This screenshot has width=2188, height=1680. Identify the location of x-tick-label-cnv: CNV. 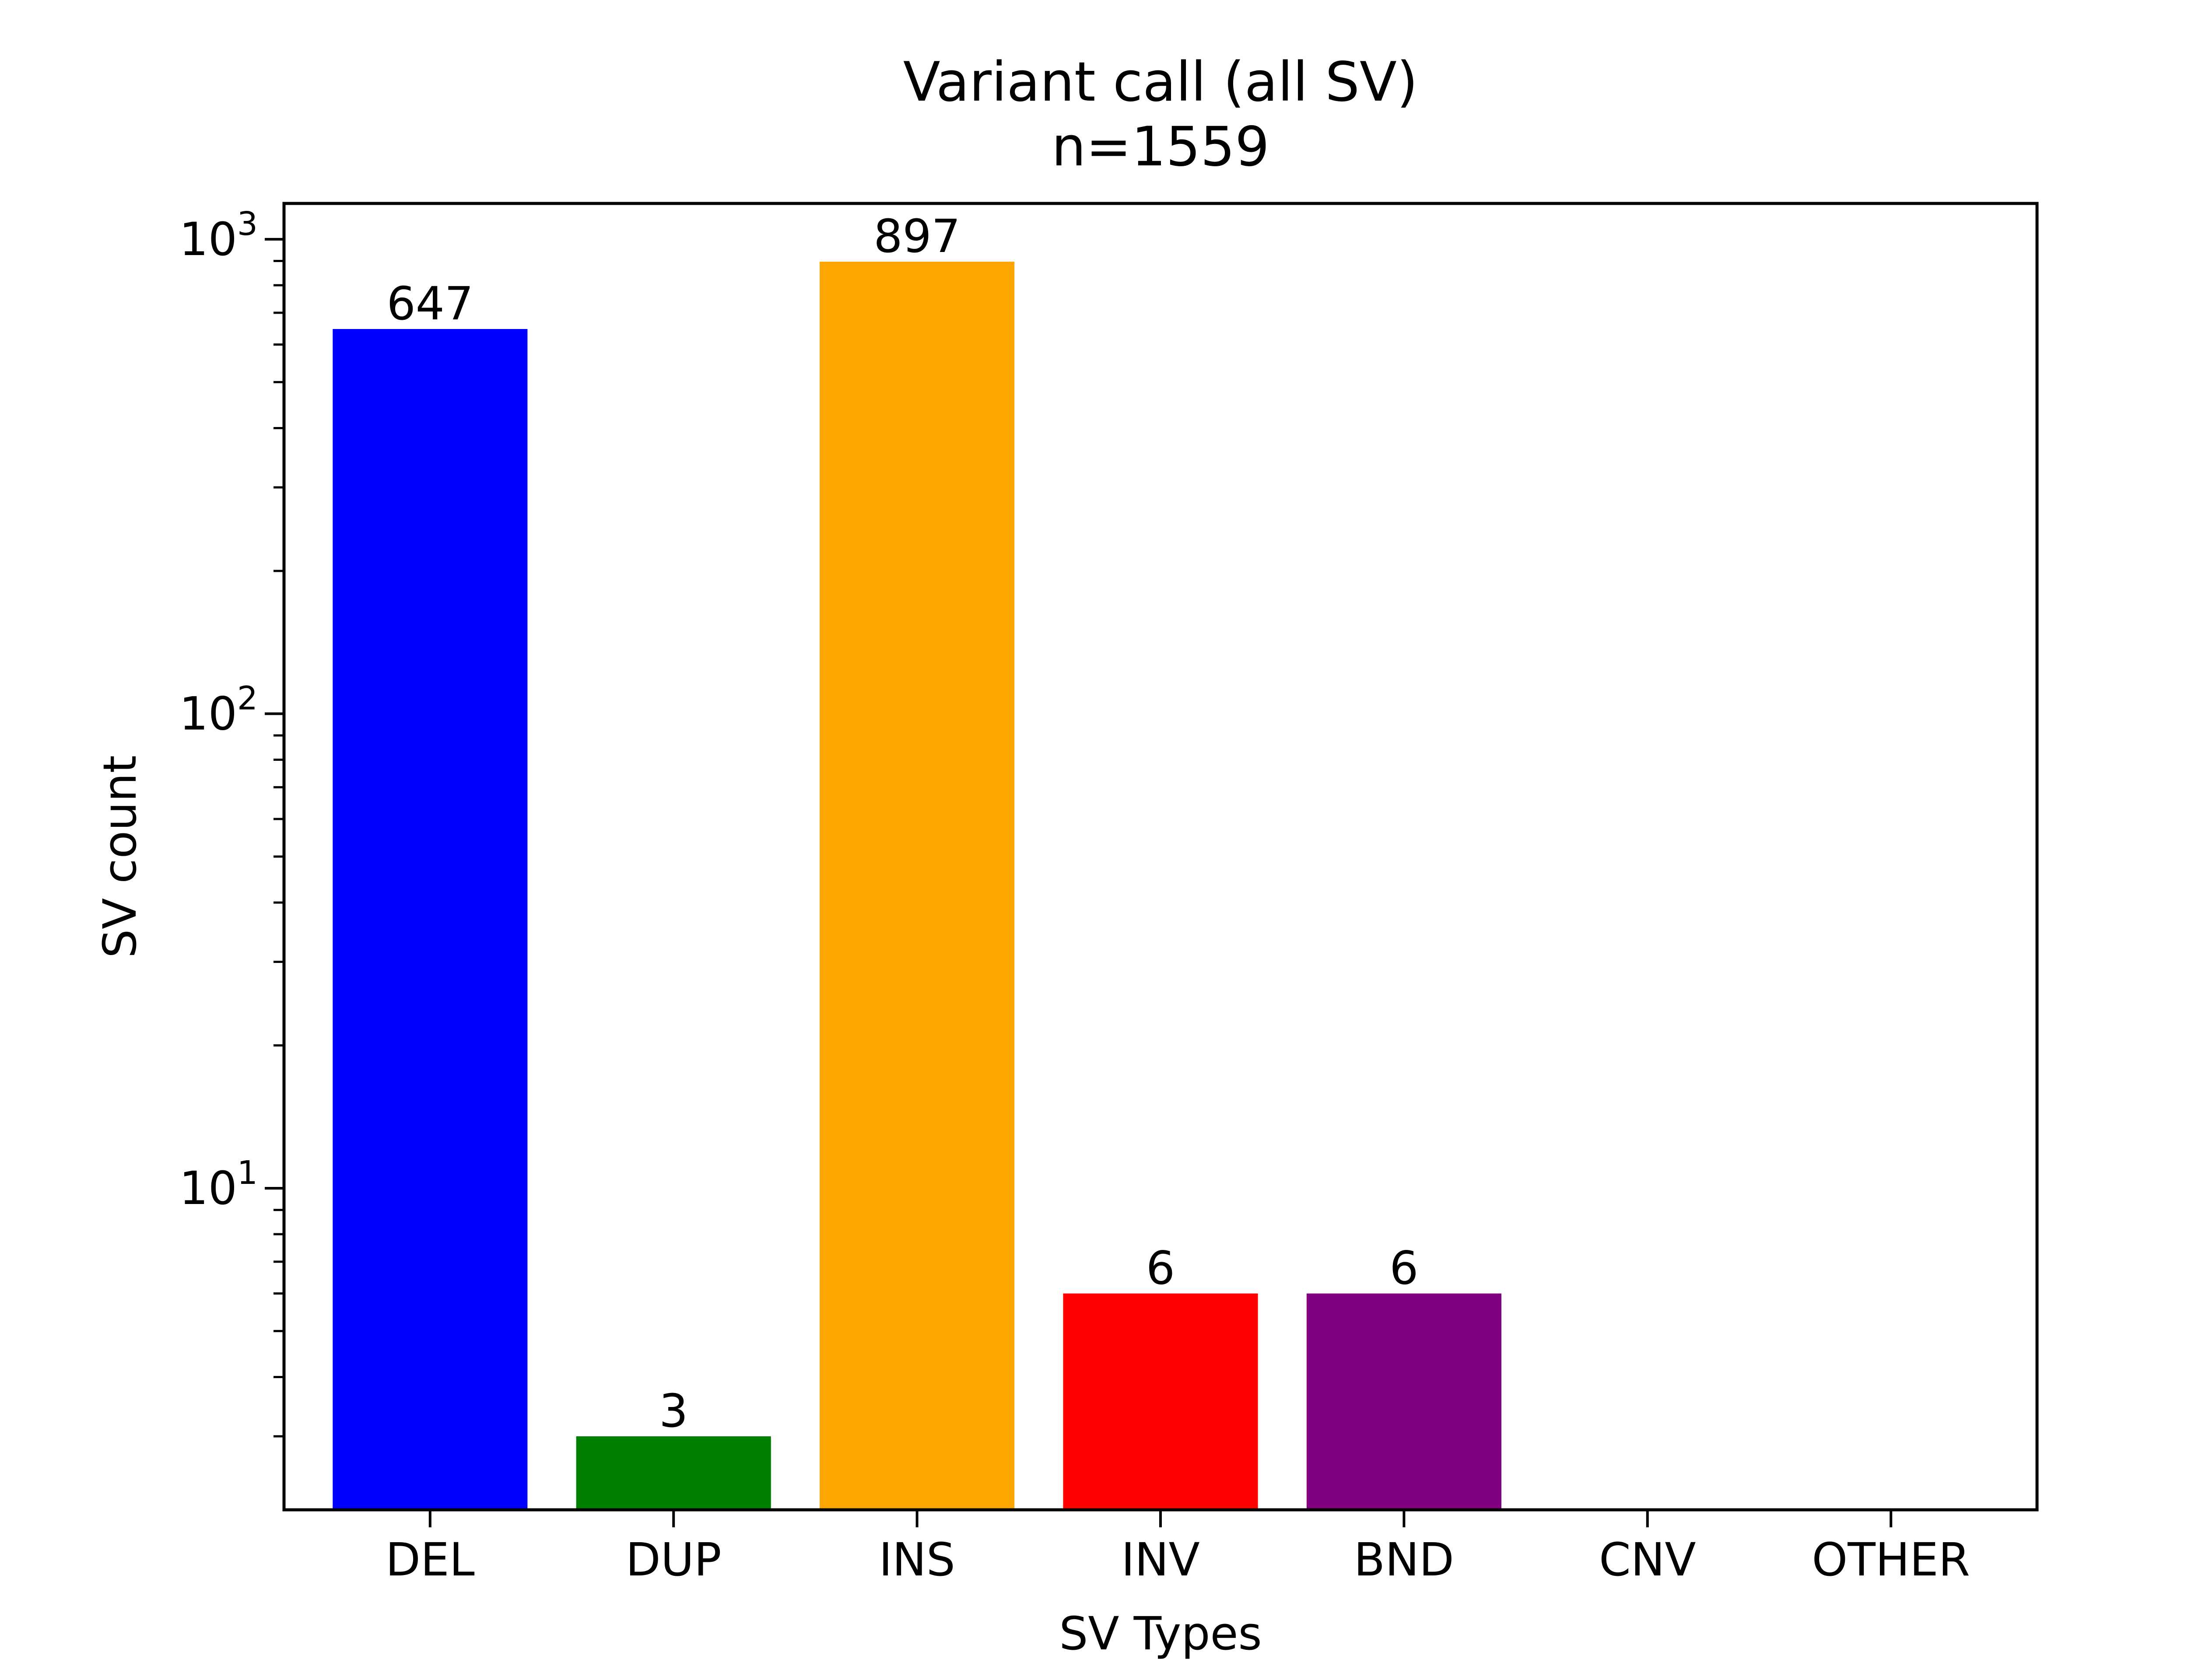
(1647, 1559).